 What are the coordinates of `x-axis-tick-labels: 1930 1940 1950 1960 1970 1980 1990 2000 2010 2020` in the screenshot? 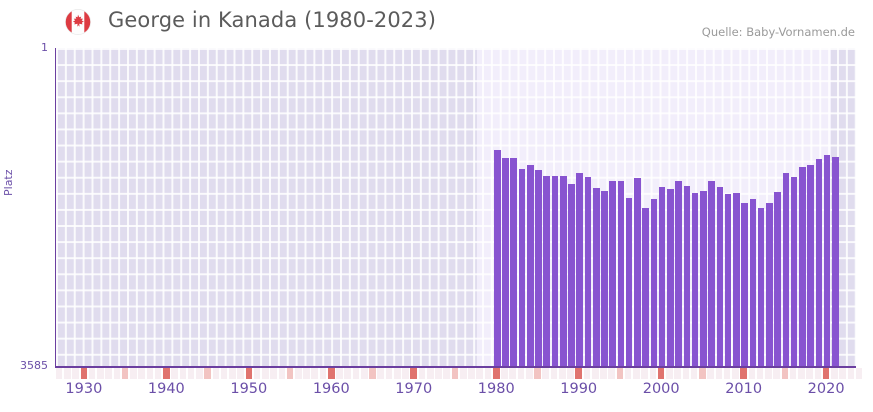 It's located at (436, 392).